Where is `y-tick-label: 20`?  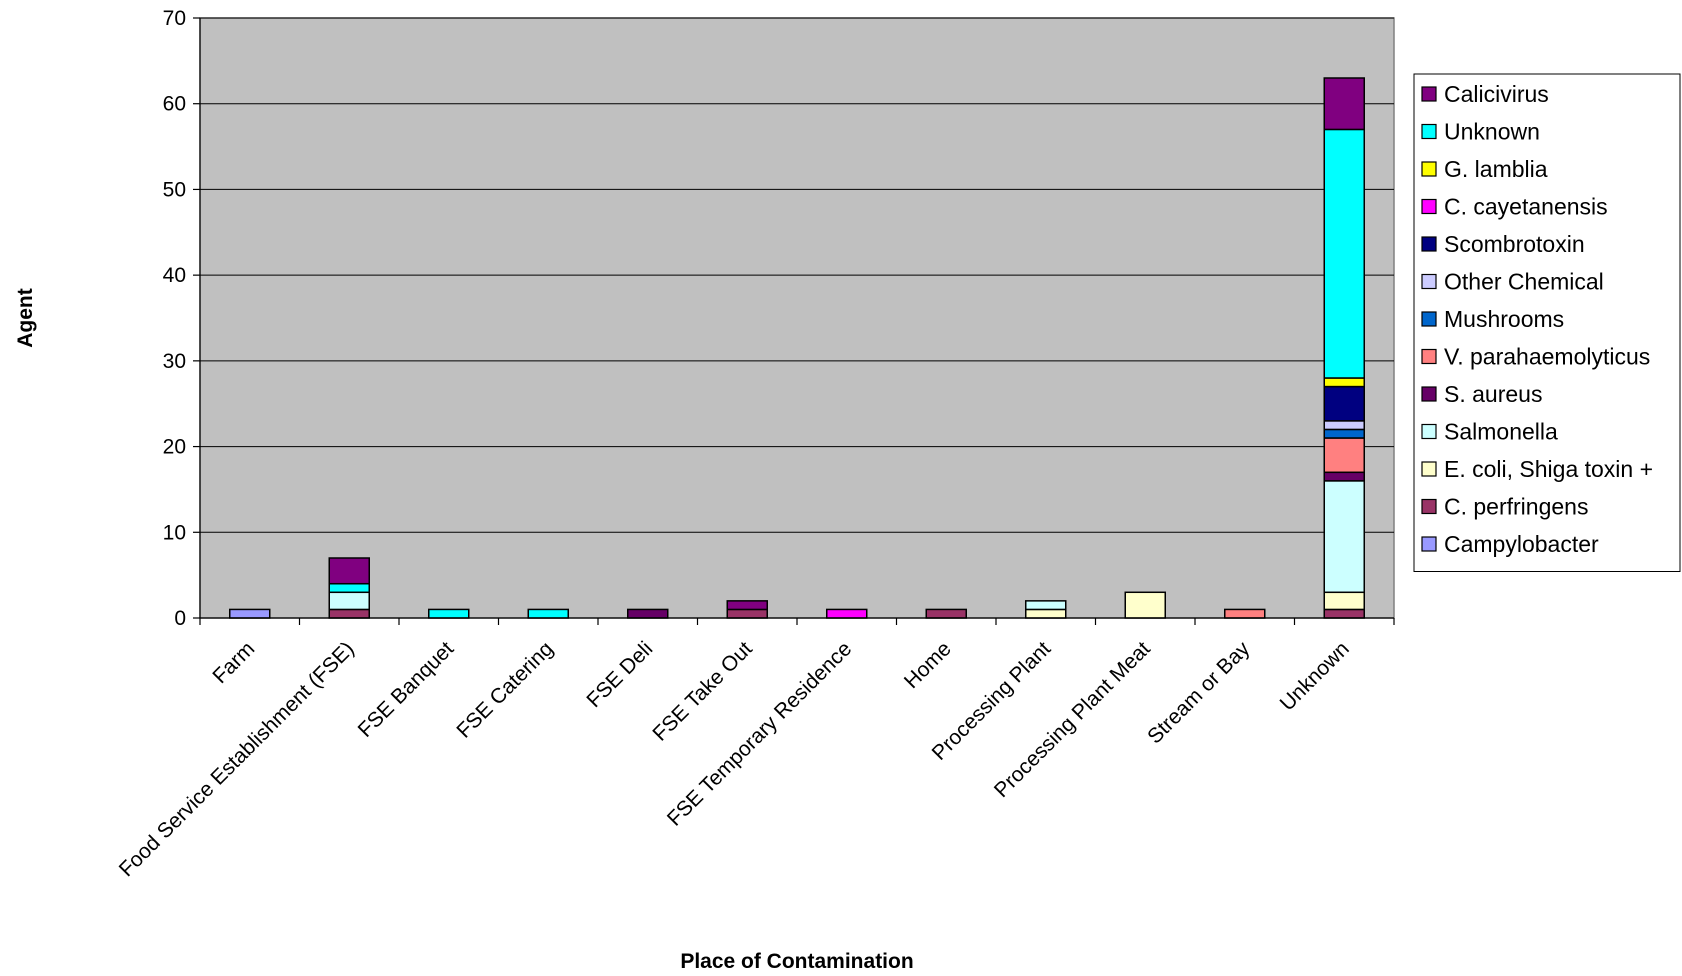
y-tick-label: 20 is located at coordinates (174, 447).